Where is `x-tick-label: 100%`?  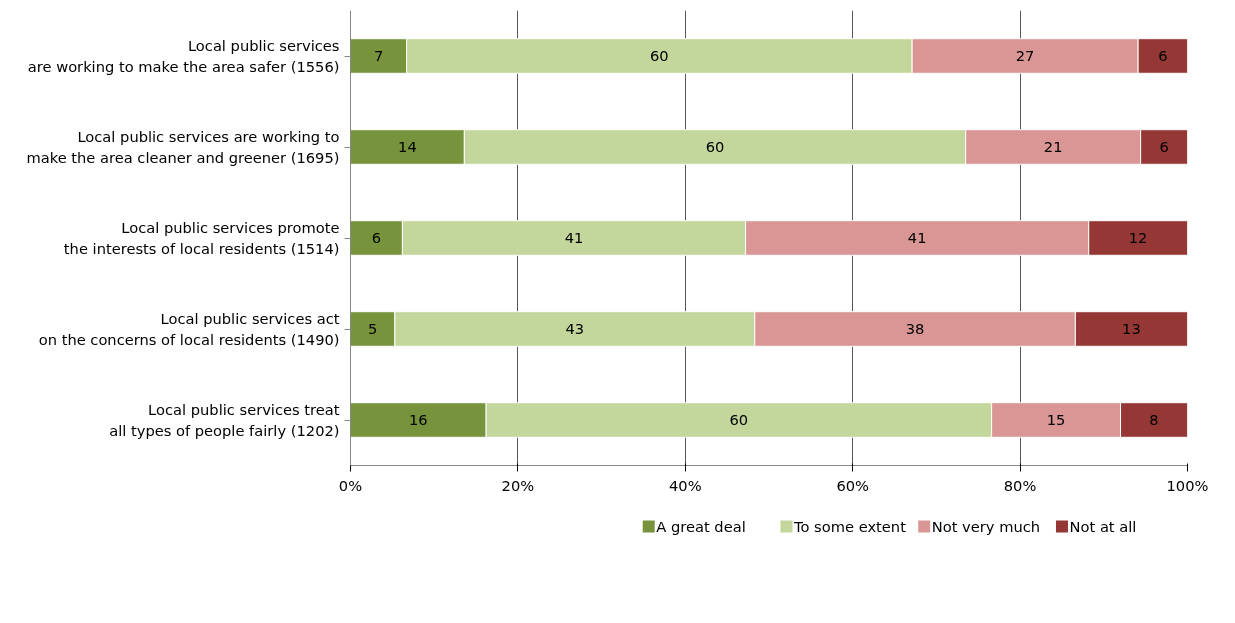
x-tick-label: 100% is located at coordinates (1187, 485).